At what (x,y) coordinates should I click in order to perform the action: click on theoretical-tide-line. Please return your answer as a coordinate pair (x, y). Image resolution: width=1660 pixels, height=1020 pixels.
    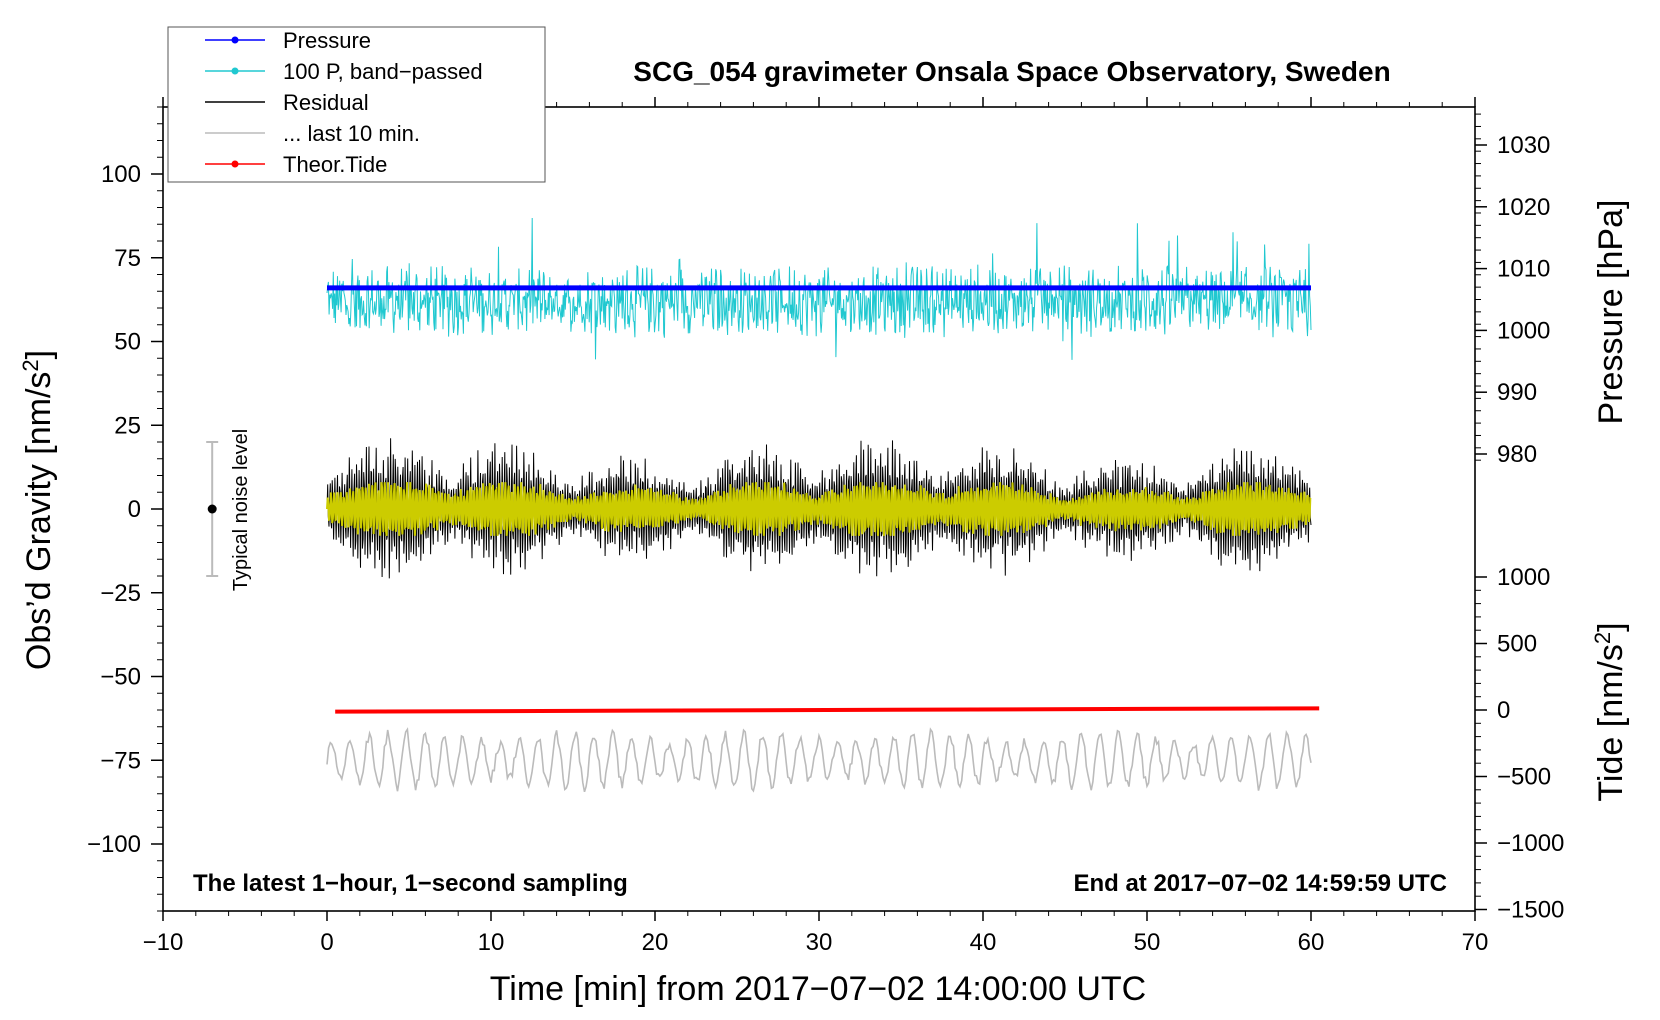
    Looking at the image, I should click on (827, 710).